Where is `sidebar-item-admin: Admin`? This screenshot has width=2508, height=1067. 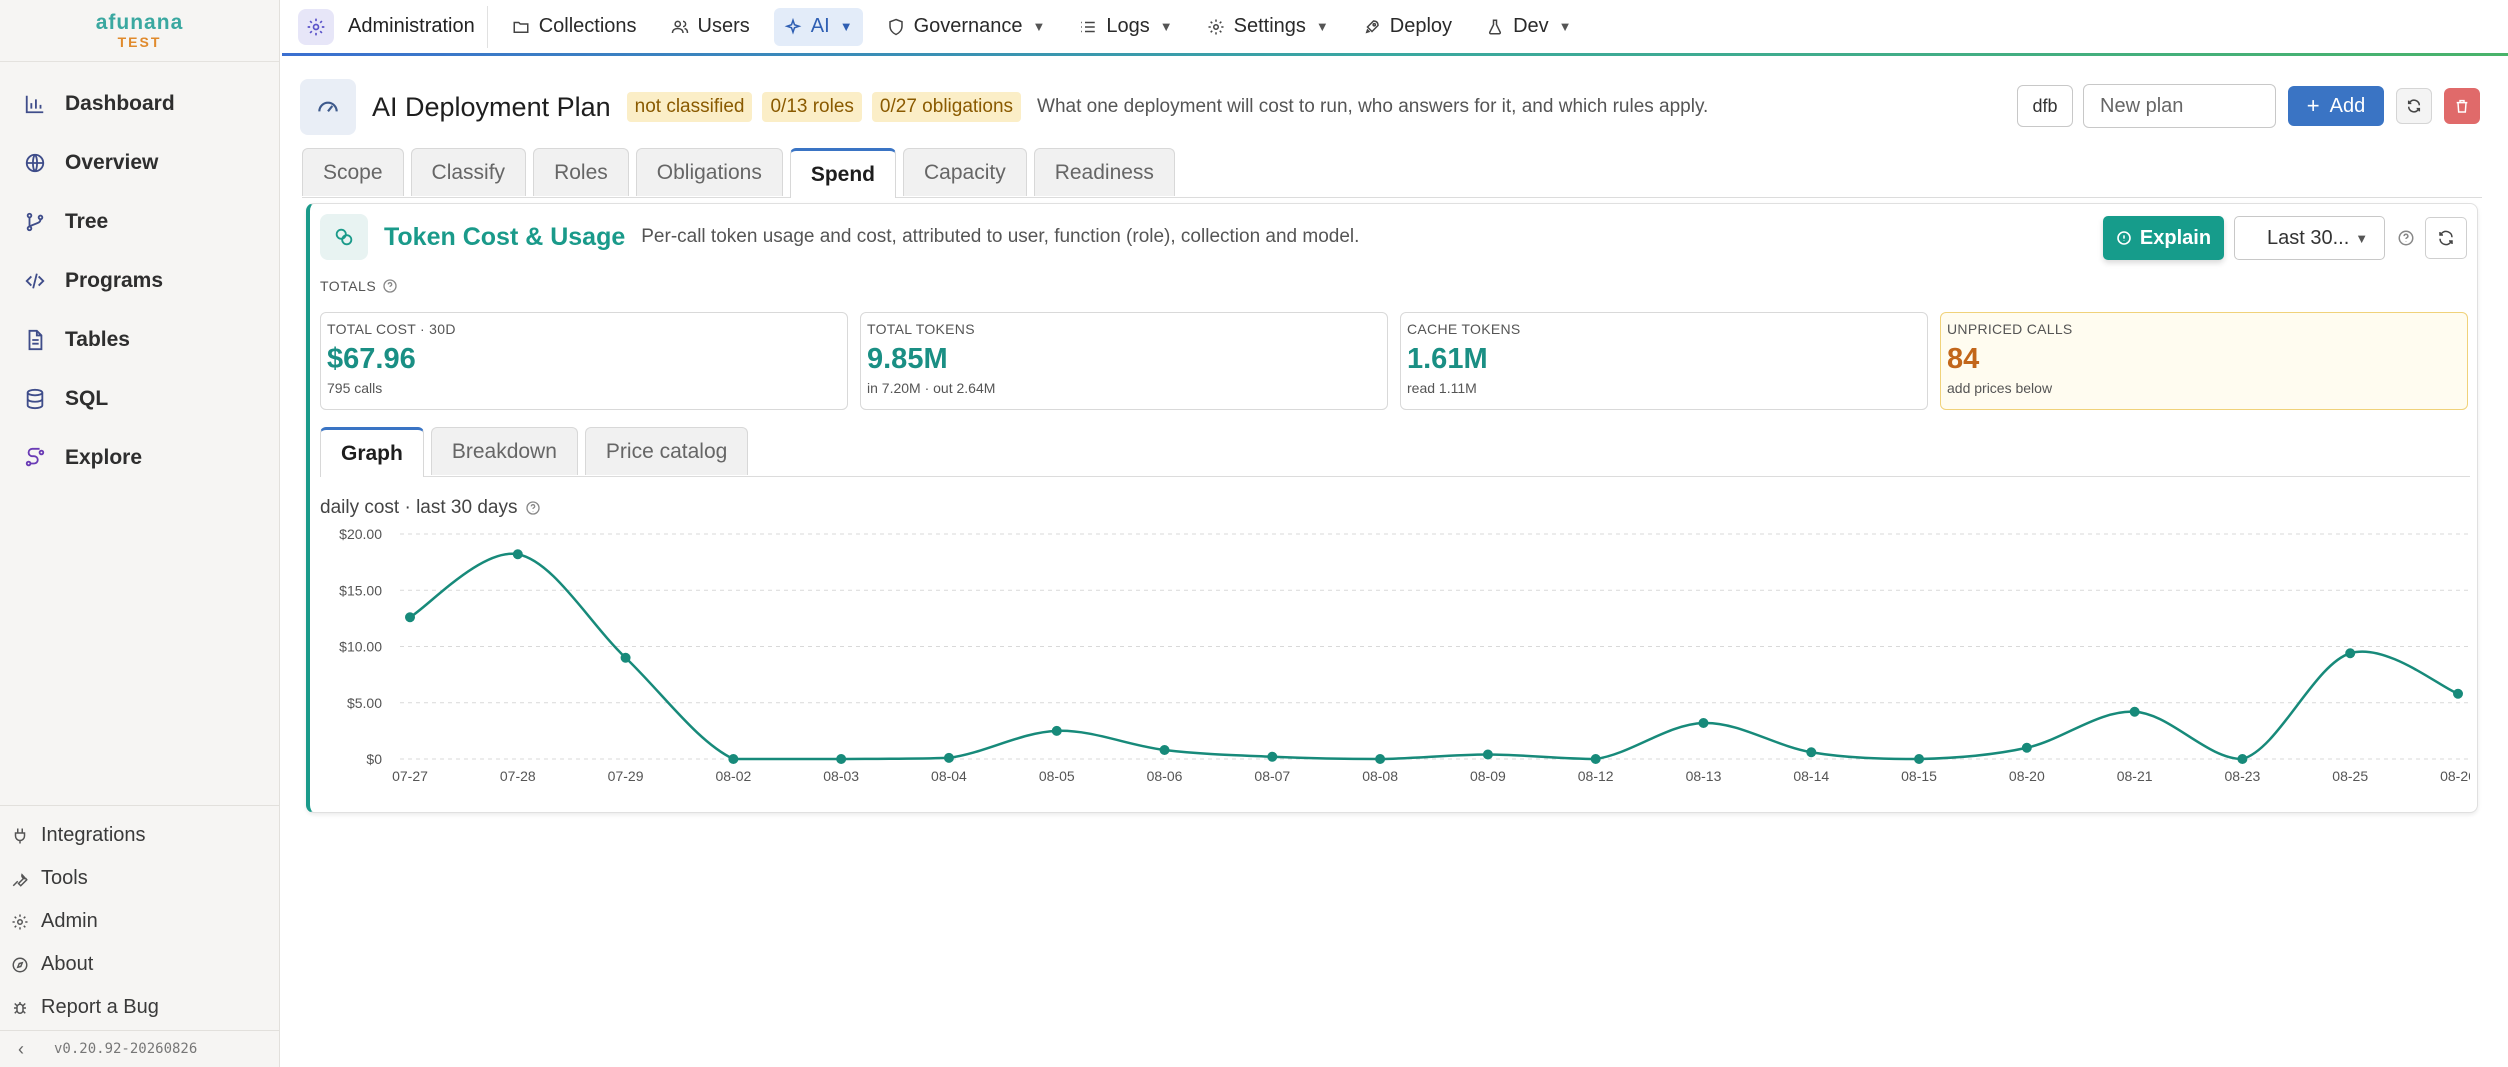 sidebar-item-admin: Admin is located at coordinates (139, 921).